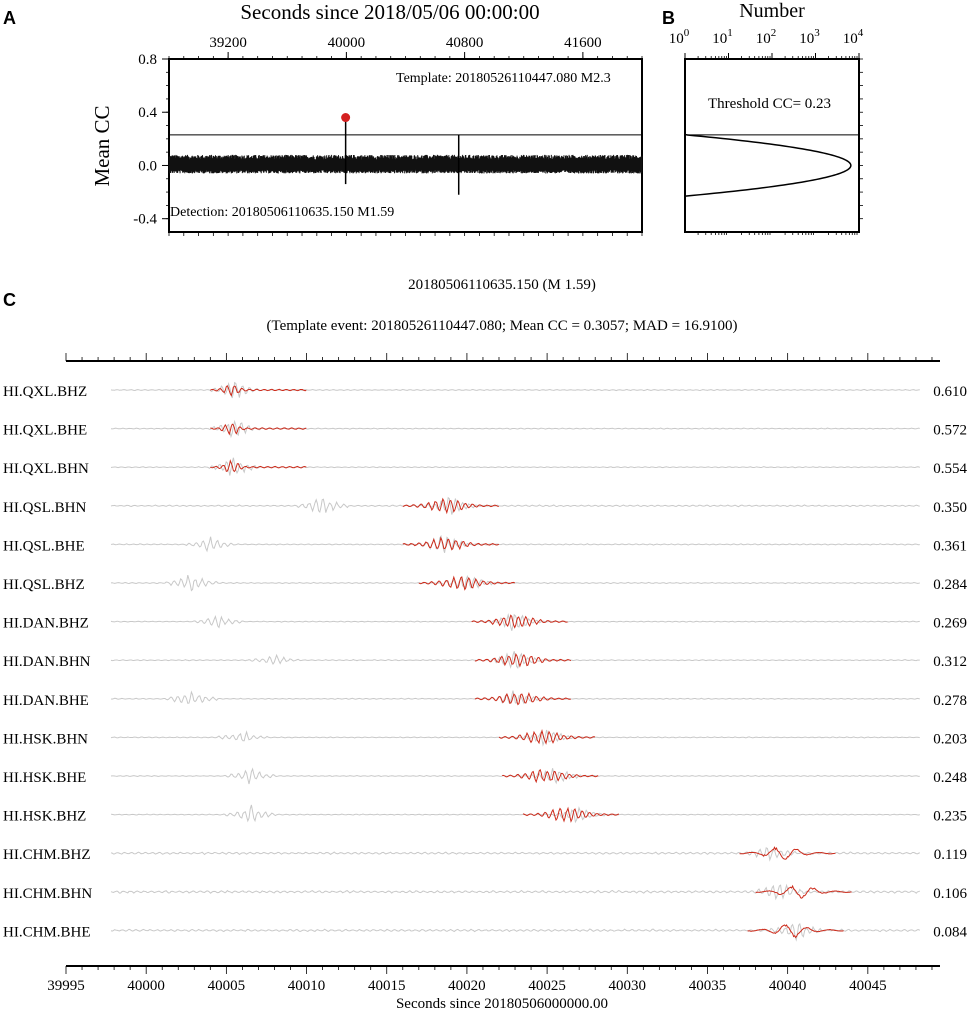  Describe the element at coordinates (788, 986) in the screenshot. I see `panel-c-xtick-label: 40040` at that location.